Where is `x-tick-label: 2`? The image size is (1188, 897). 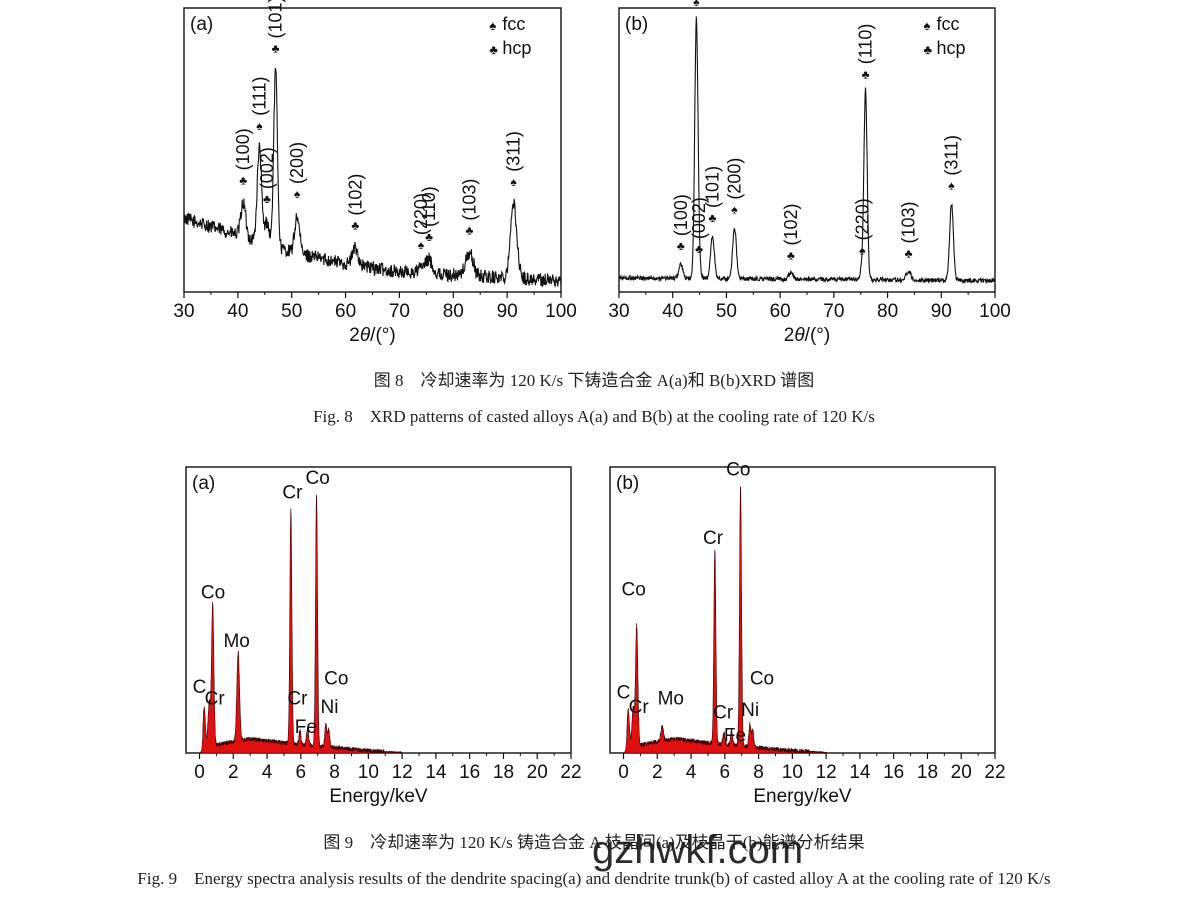
x-tick-label: 2 is located at coordinates (657, 772).